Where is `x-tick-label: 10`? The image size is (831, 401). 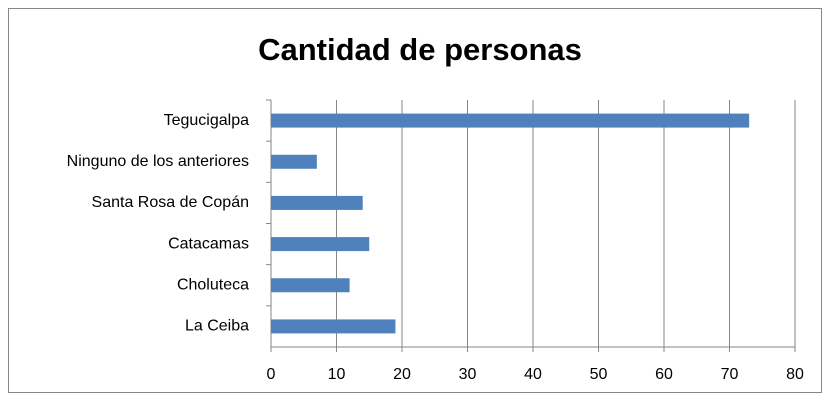 x-tick-label: 10 is located at coordinates (337, 374).